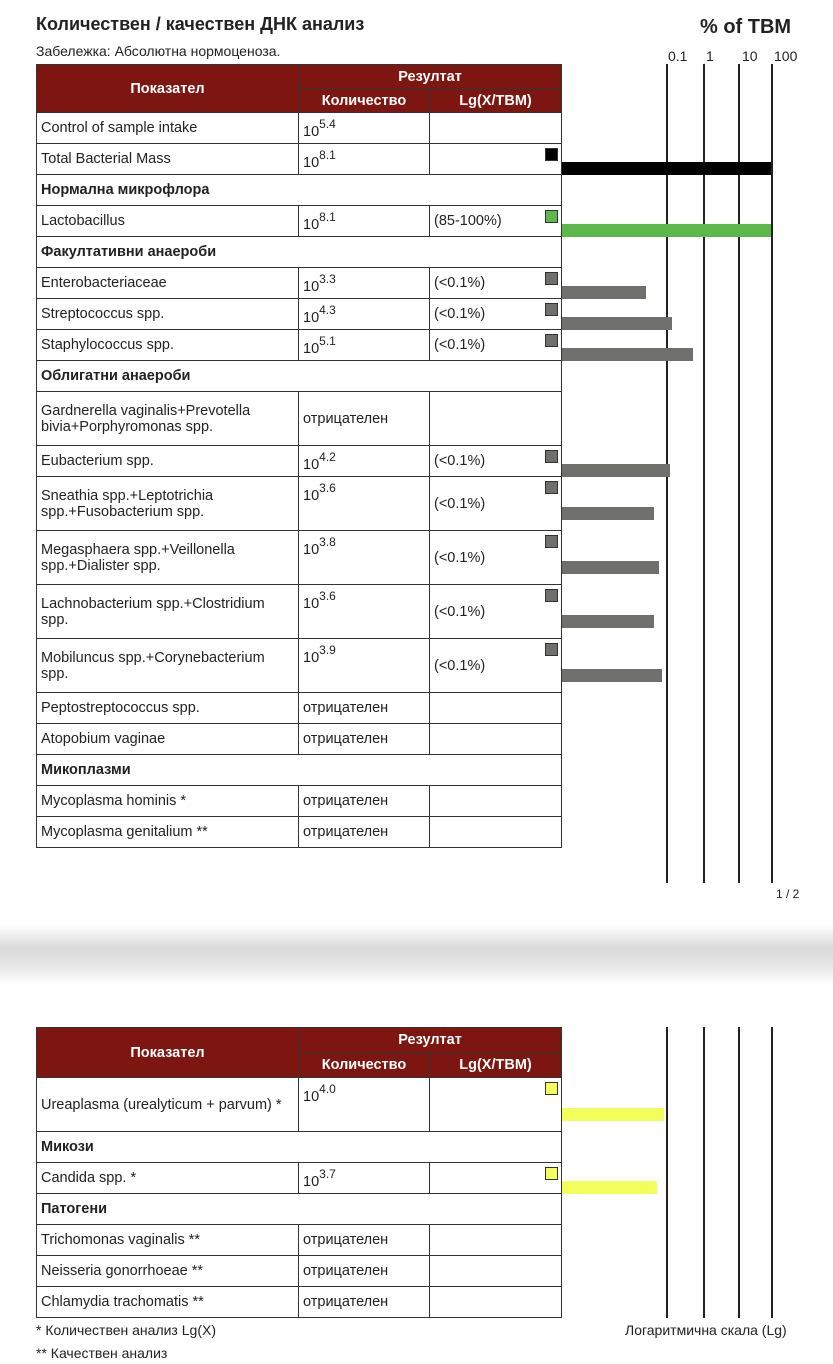 The image size is (833, 1364). I want to click on section-row: Микоплазми, so click(299, 770).